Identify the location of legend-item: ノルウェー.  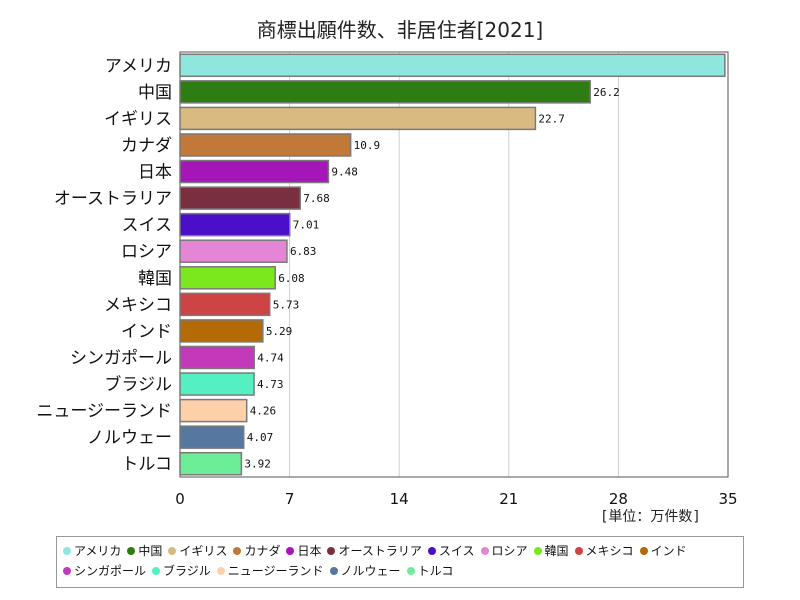
(365, 571).